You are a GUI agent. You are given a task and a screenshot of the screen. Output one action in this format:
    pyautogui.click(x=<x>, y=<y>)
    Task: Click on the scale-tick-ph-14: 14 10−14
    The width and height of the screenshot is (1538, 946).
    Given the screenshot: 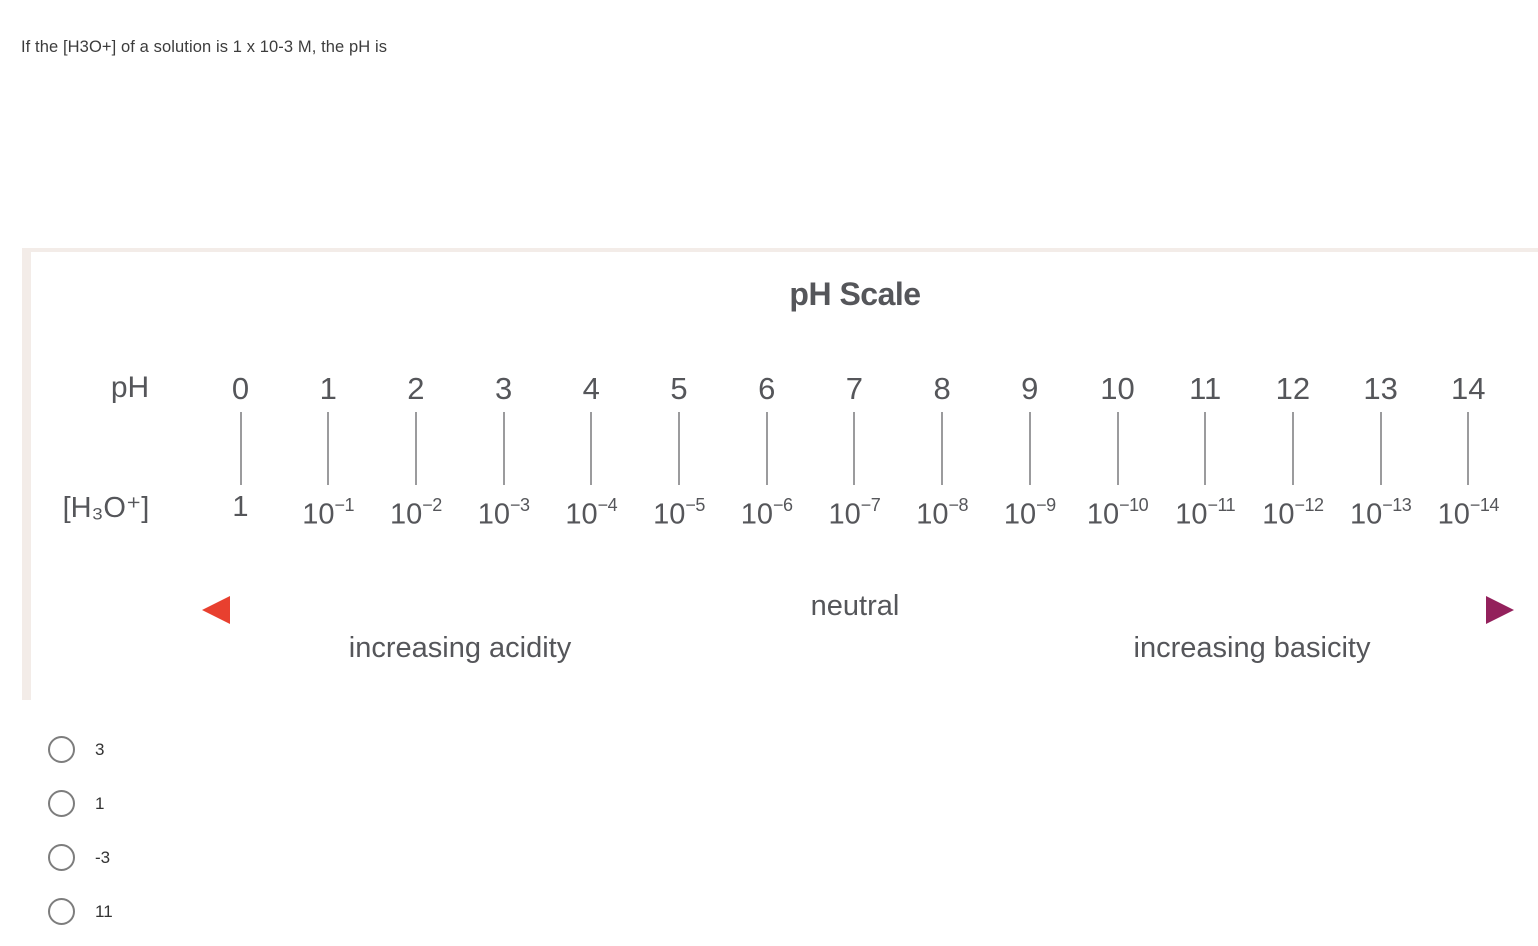 What is the action you would take?
    pyautogui.click(x=1468, y=452)
    